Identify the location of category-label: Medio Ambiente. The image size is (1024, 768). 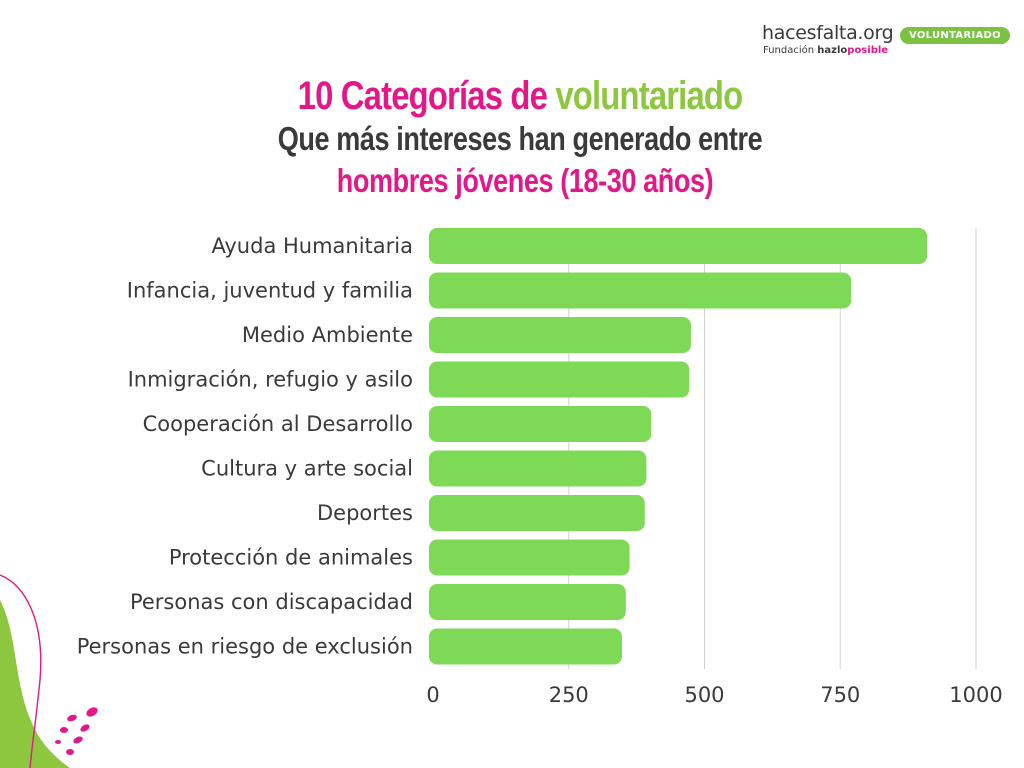
(327, 335).